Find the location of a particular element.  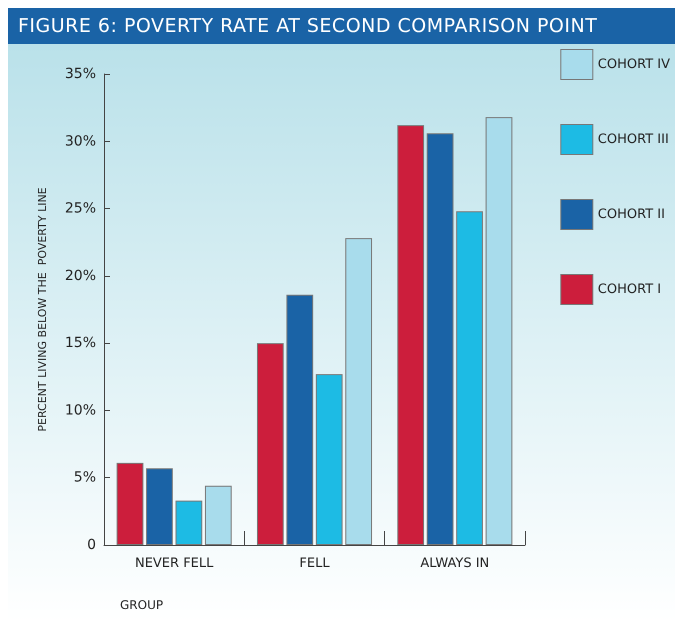

x-tick-label: NEVER FELL is located at coordinates (174, 563).